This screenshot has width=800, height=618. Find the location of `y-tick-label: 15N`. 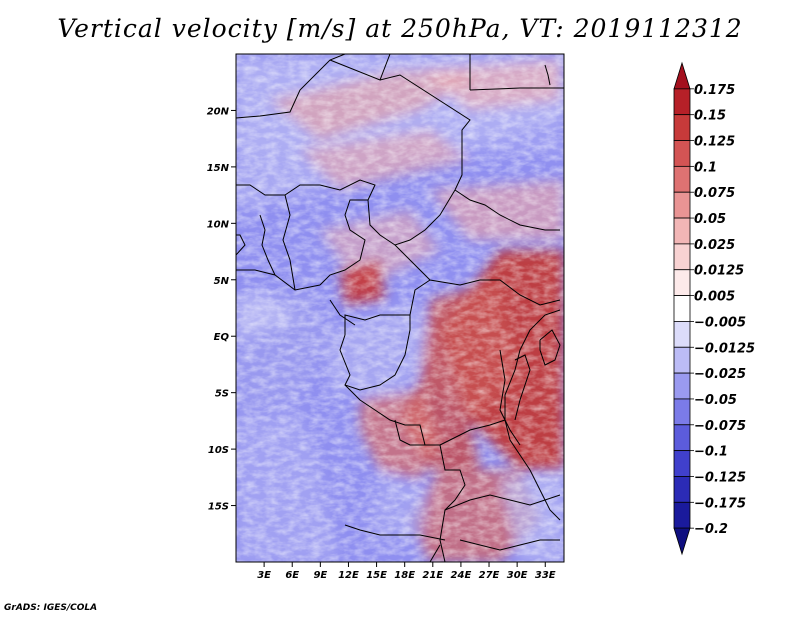

y-tick-label: 15N is located at coordinates (218, 168).